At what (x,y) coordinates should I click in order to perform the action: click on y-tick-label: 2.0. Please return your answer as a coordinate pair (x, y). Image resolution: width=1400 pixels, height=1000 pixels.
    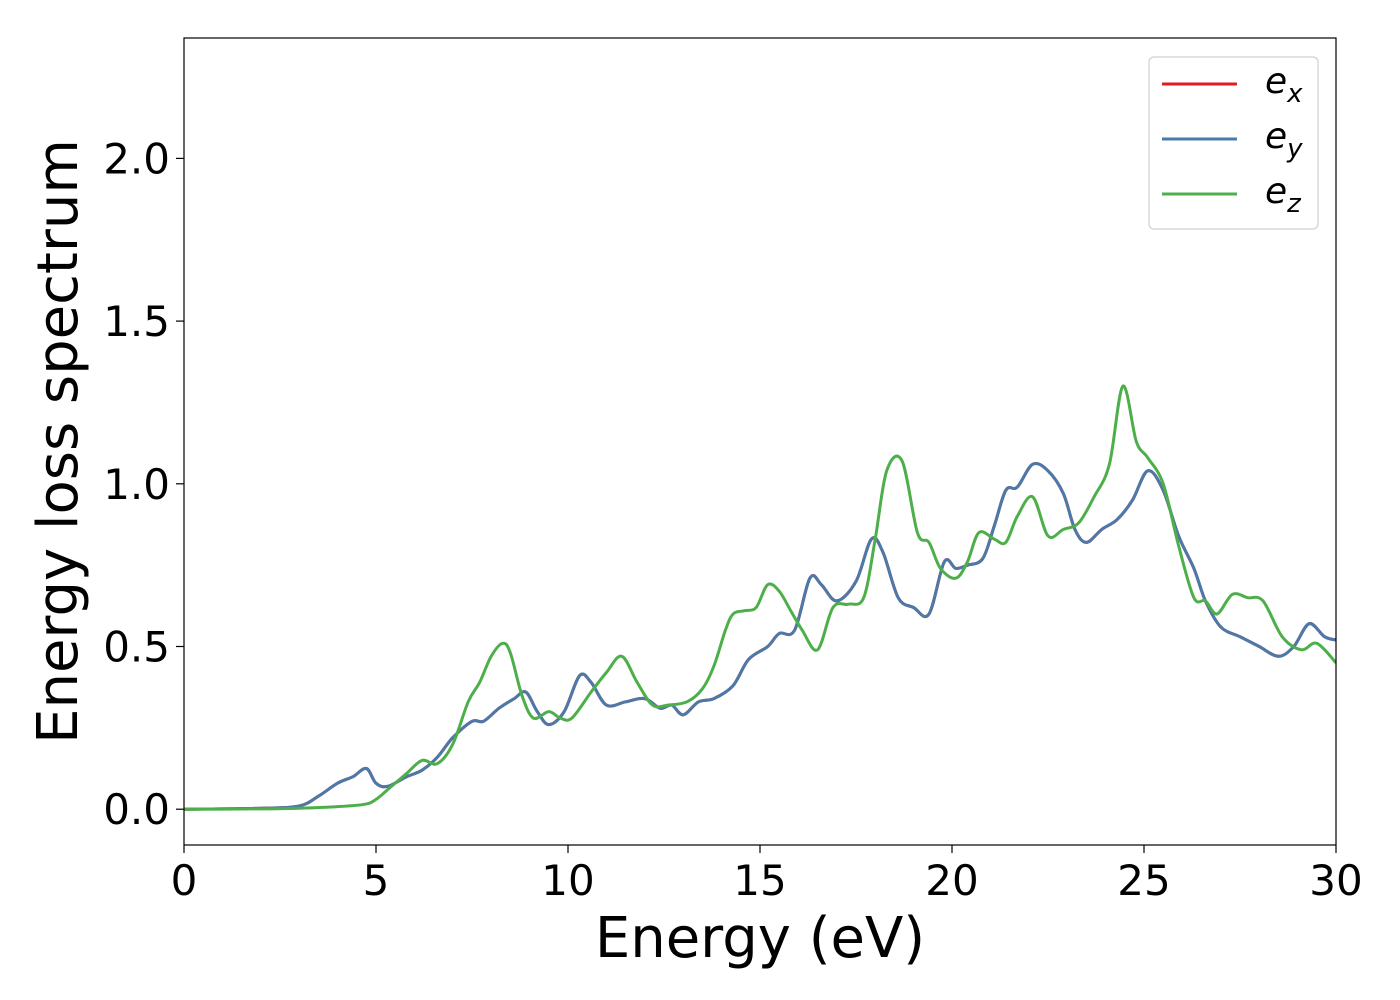
    Looking at the image, I should click on (136, 158).